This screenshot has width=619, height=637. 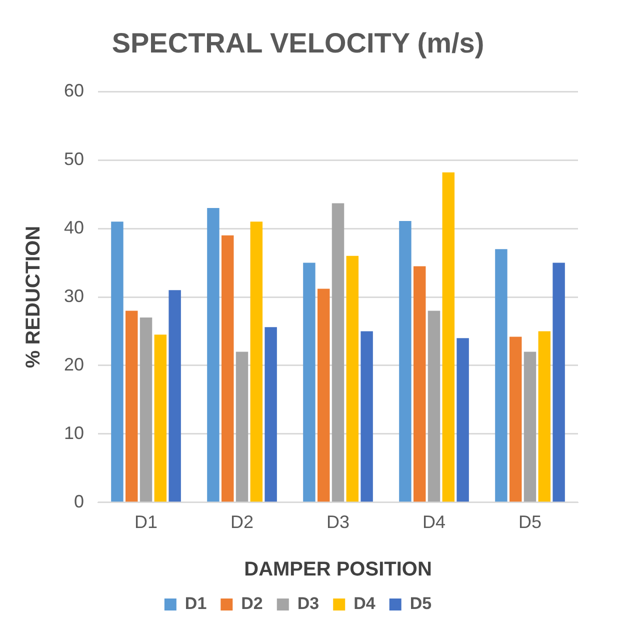 I want to click on y-tick-label: 0, so click(x=79, y=501).